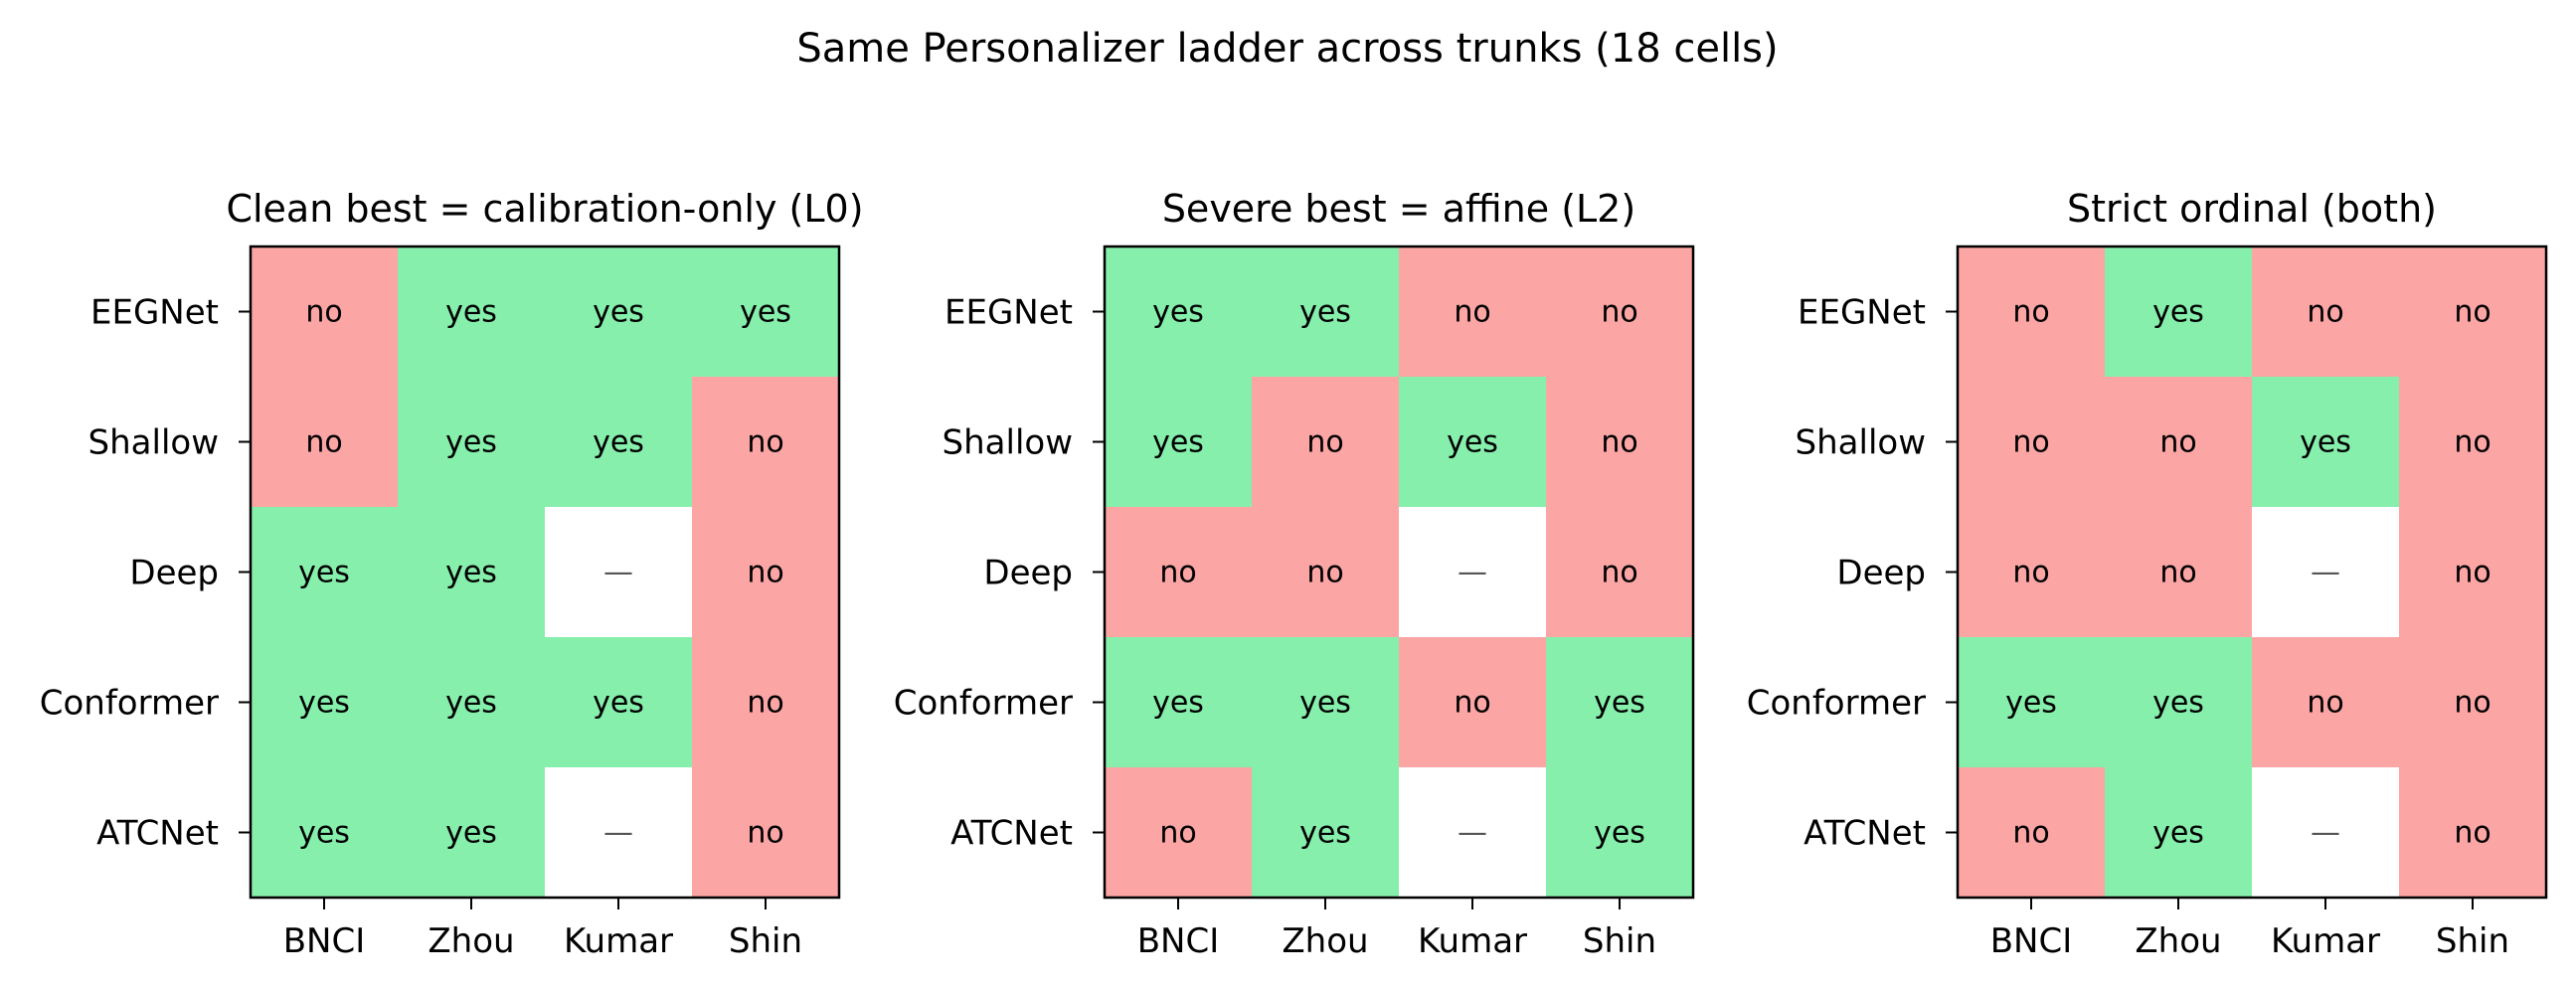  I want to click on panel-title: Strict ordinal (both), so click(2252, 209).